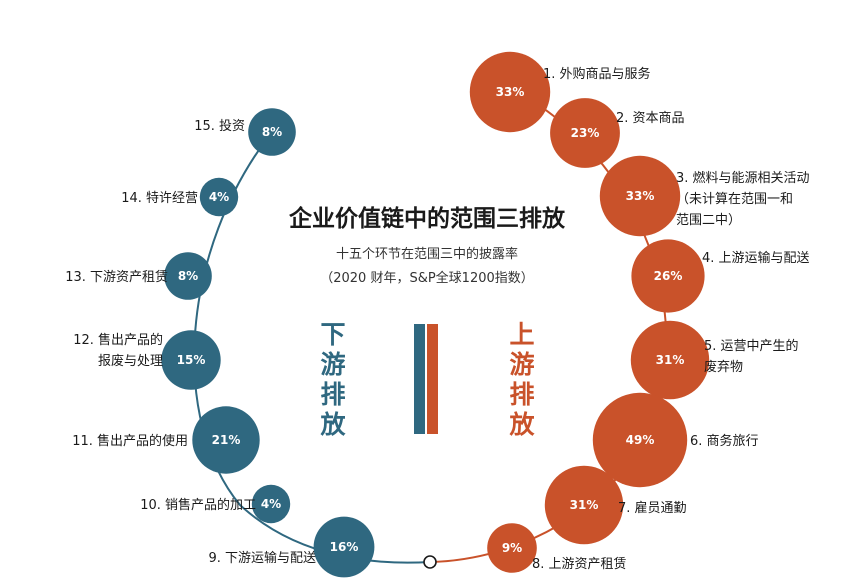  I want to click on category-label-3: 3. 燃料与能源相关活动, so click(743, 178).